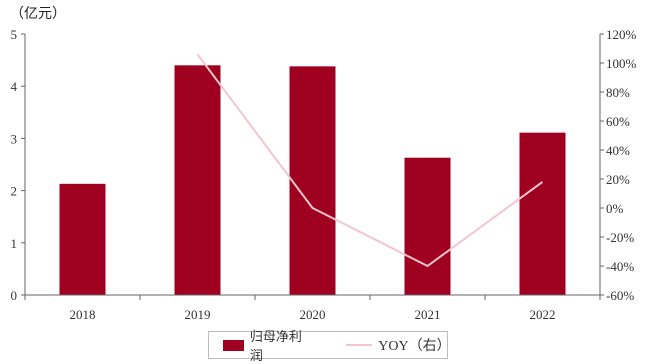  I want to click on right-tick-label: 100%, so click(621, 63).